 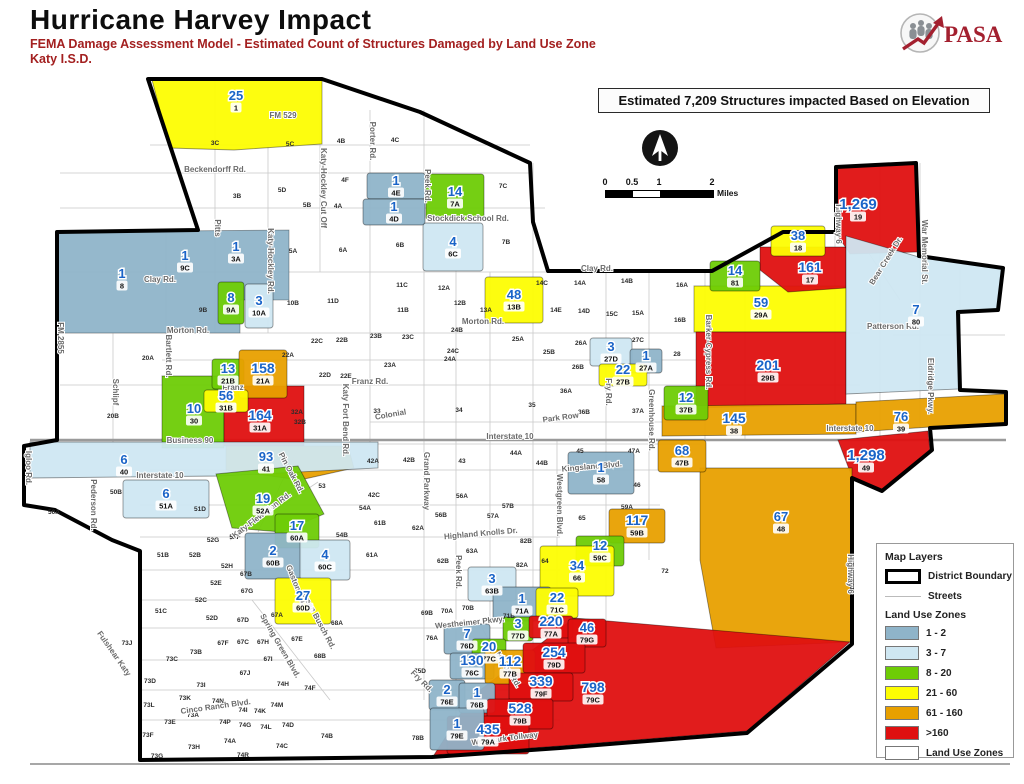 What do you see at coordinates (222, 643) in the screenshot?
I see `parcel-code: 67F` at bounding box center [222, 643].